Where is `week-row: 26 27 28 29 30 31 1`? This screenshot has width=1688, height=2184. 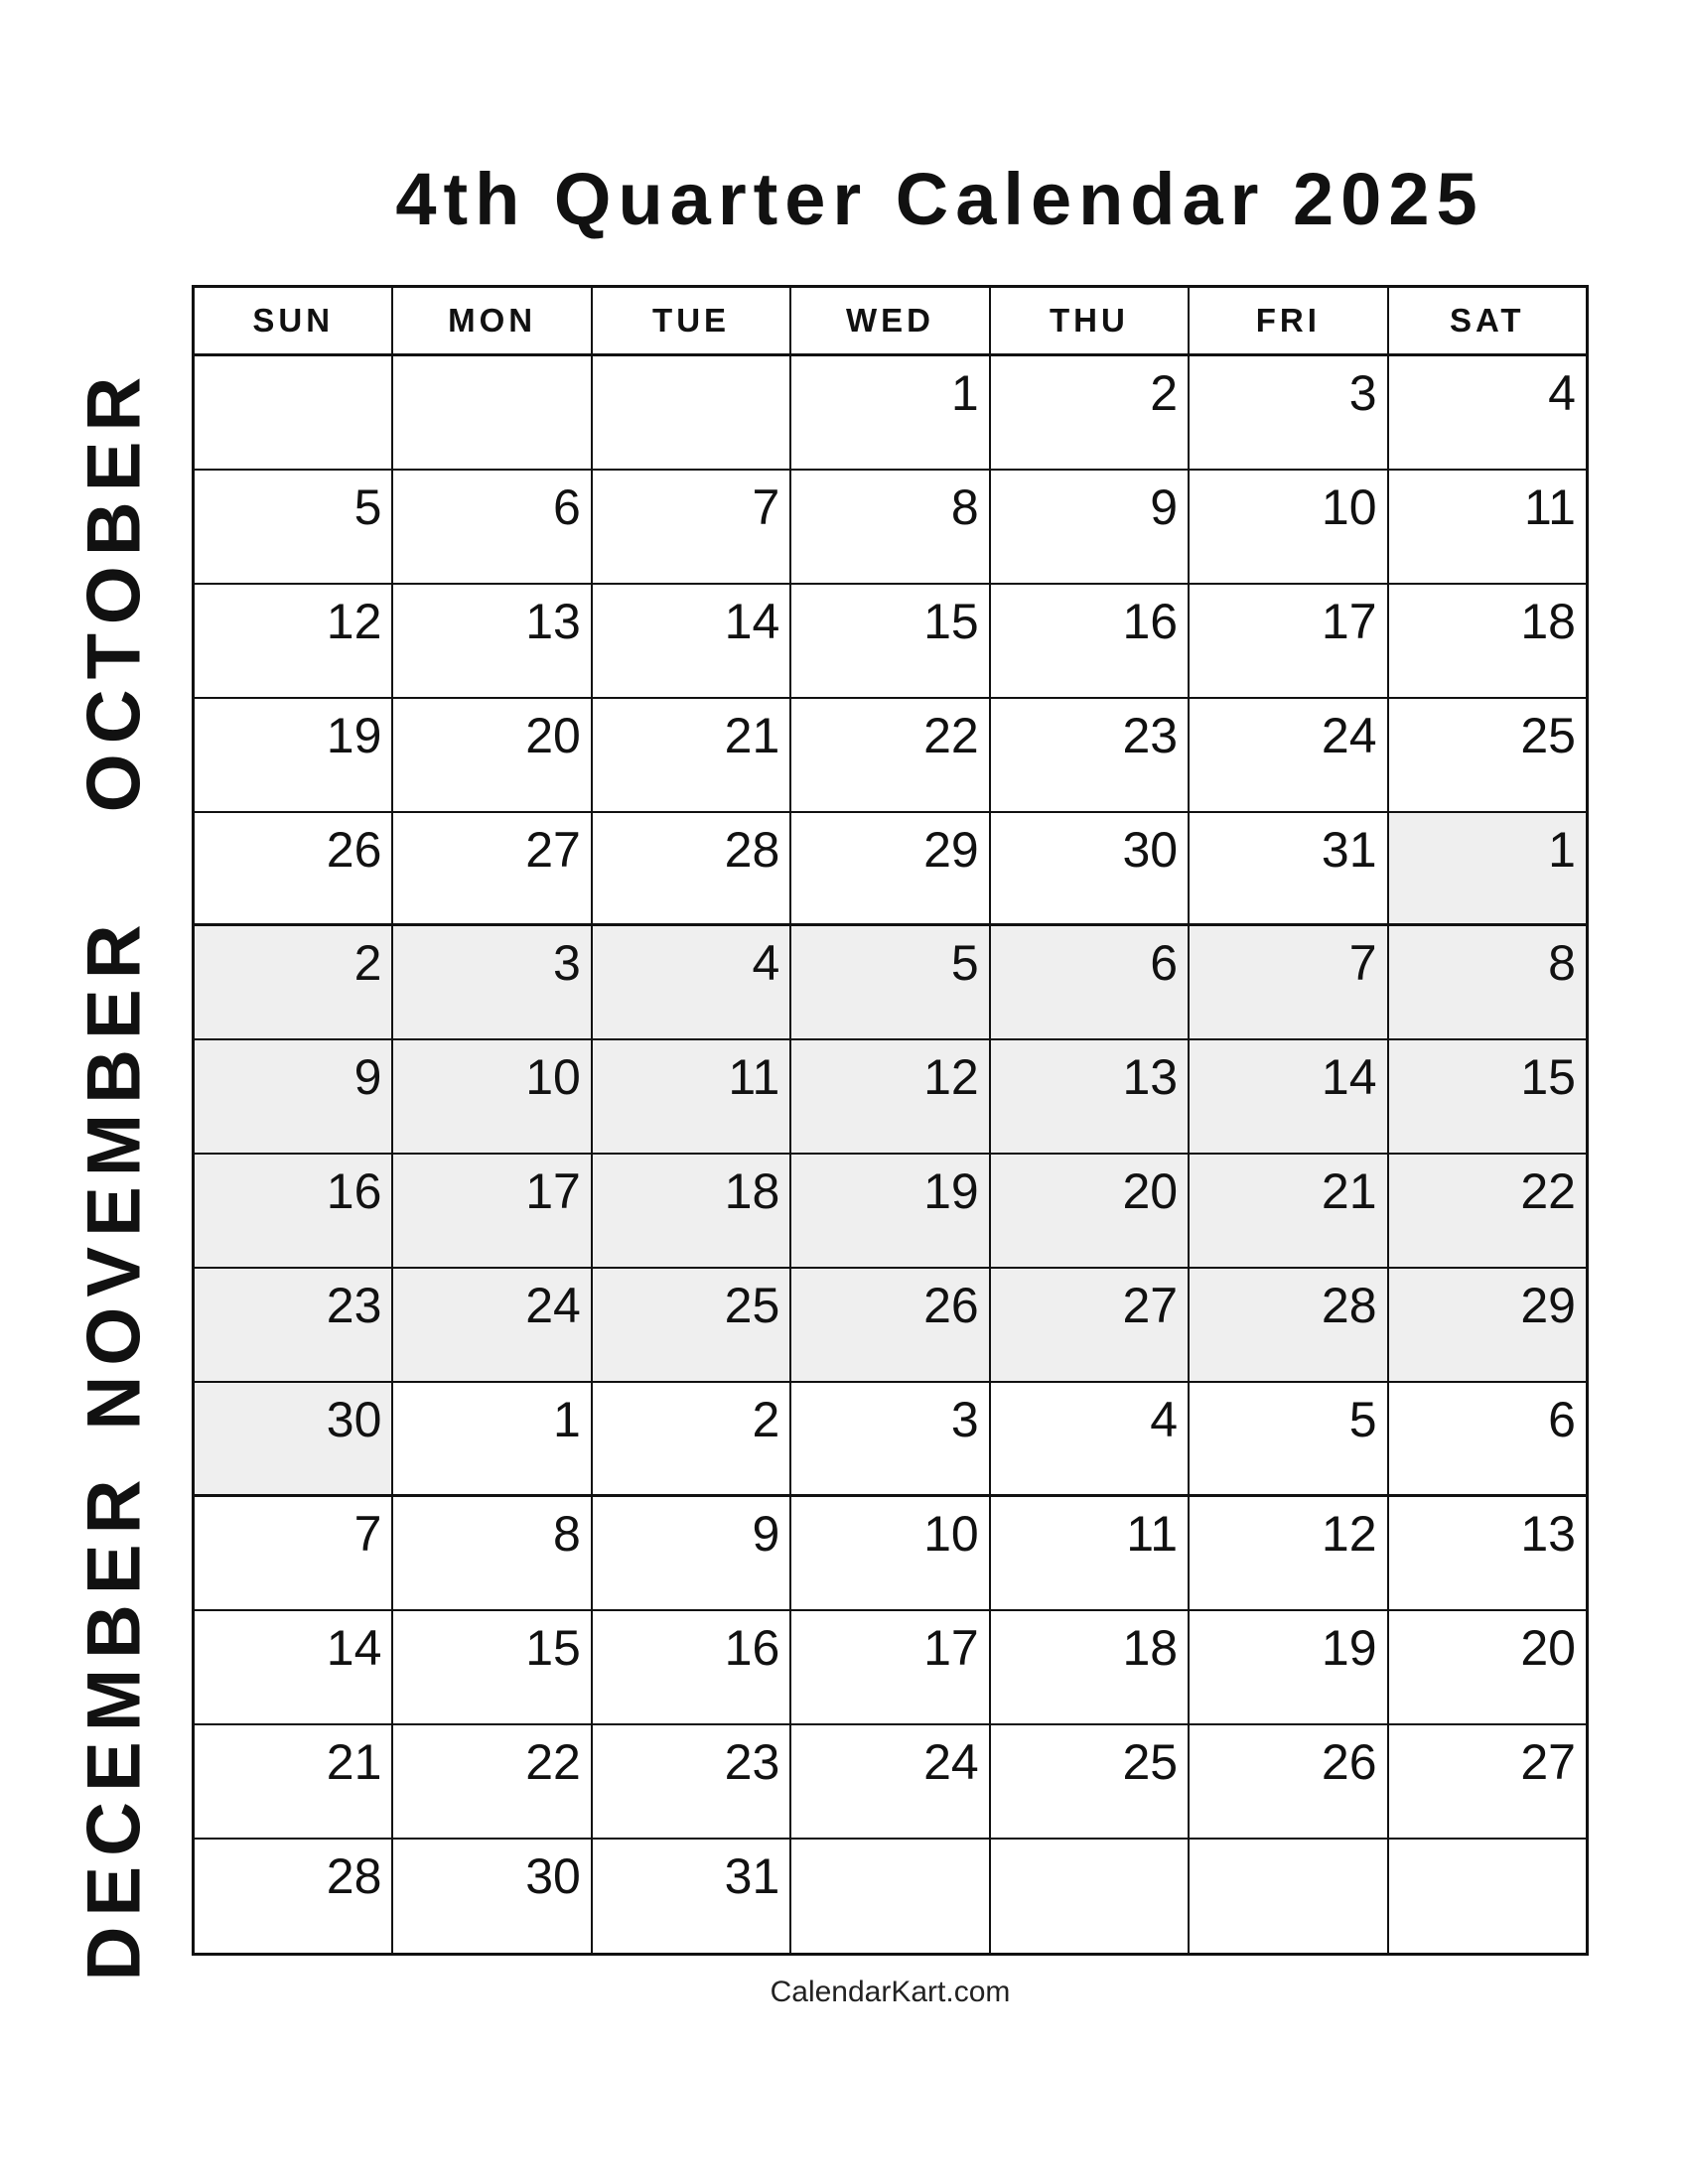 week-row: 26 27 28 29 30 31 1 is located at coordinates (890, 869).